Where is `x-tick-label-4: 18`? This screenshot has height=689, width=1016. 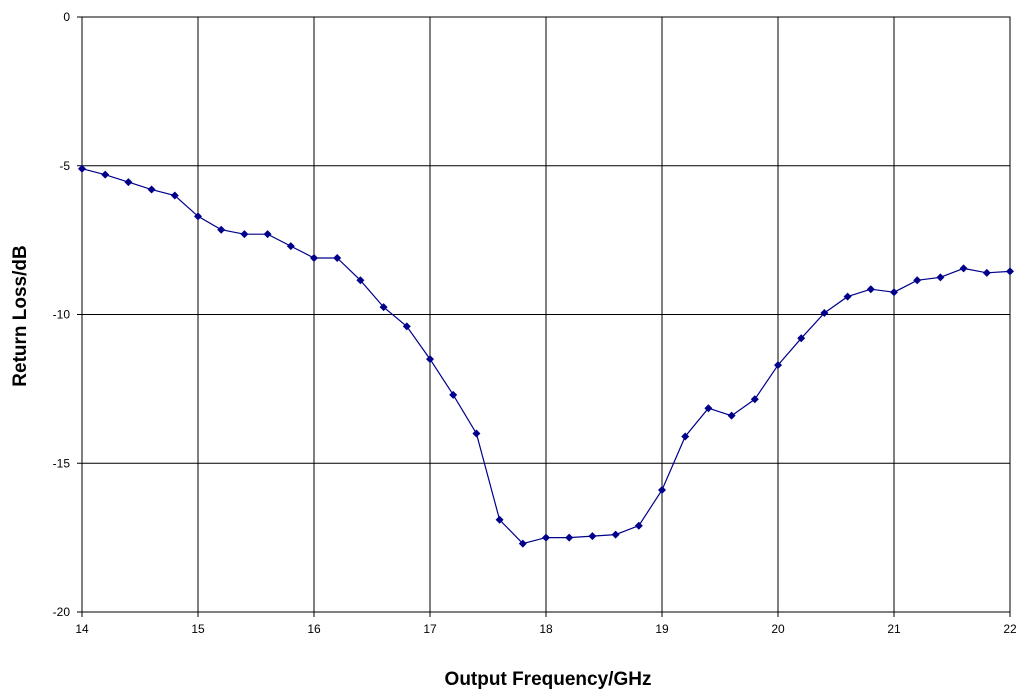
x-tick-label-4: 18 is located at coordinates (546, 629).